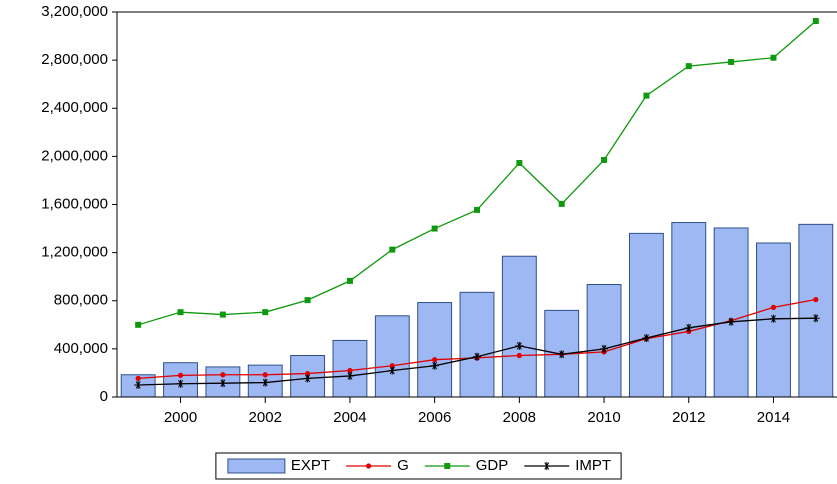 Image resolution: width=837 pixels, height=484 pixels. What do you see at coordinates (492, 465) in the screenshot?
I see `legend-label: GDP` at bounding box center [492, 465].